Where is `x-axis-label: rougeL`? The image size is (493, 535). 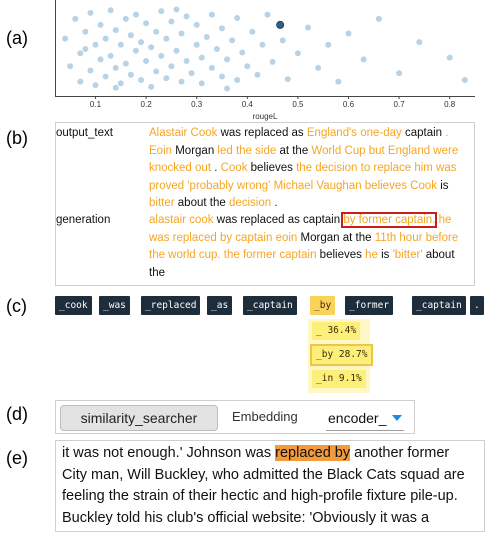
x-axis-label: rougeL is located at coordinates (265, 116).